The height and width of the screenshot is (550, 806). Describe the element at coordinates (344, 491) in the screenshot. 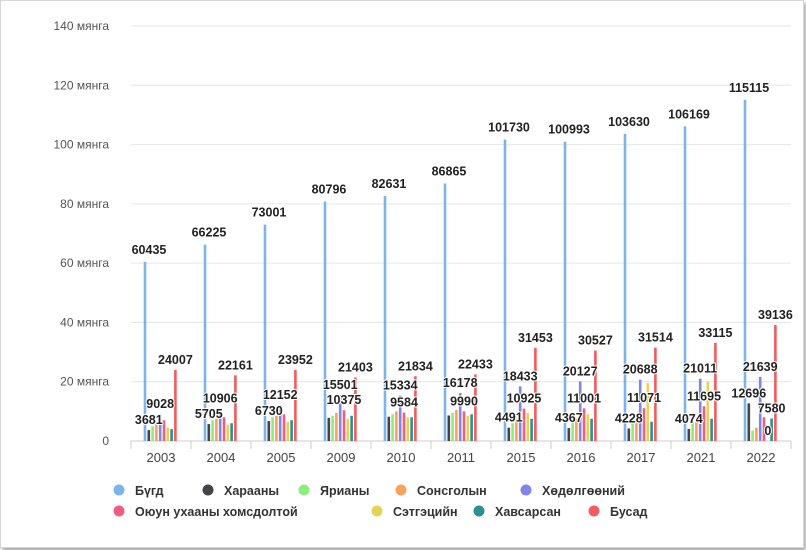

I see `legend-item-label: Ярианы` at that location.